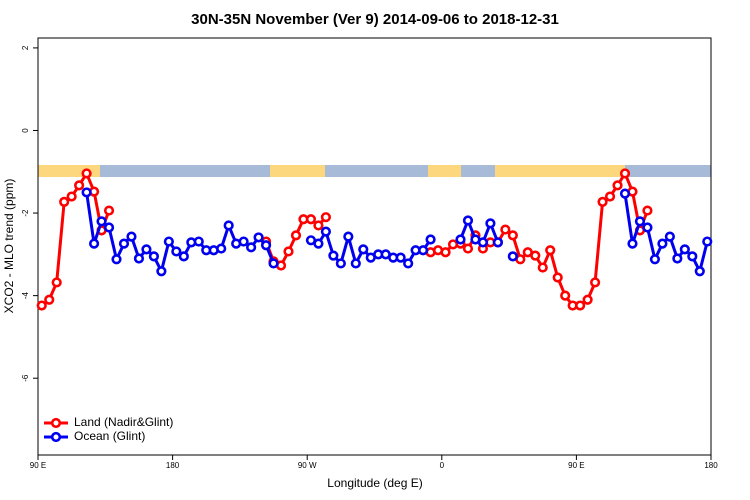 Image resolution: width=750 pixels, height=500 pixels. What do you see at coordinates (442, 465) in the screenshot?
I see `x-tick-label: 0` at bounding box center [442, 465].